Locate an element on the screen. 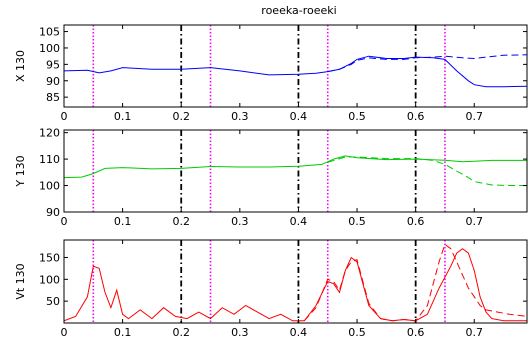 The height and width of the screenshot is (342, 531). y-tick-label: 105 is located at coordinates (49, 32).